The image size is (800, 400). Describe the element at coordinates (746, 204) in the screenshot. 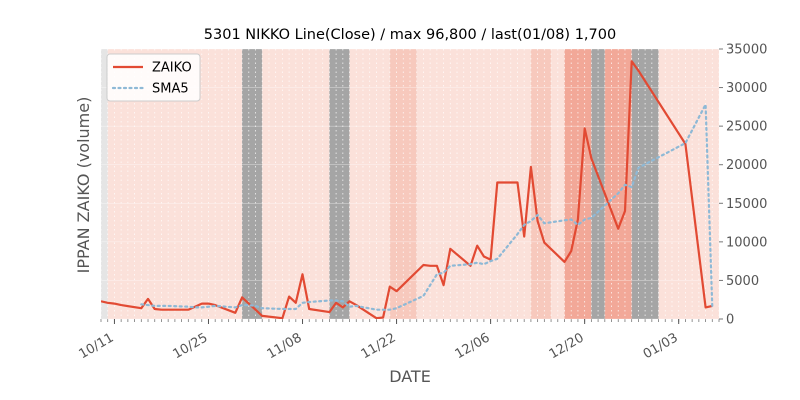

I see `y-tick-label: 15000` at that location.